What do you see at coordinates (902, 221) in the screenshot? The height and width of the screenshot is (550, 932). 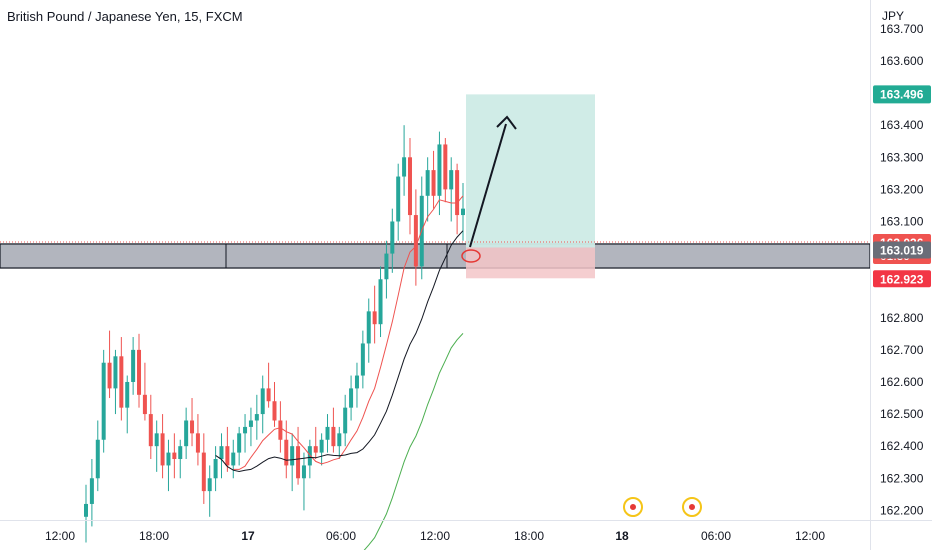 I see `price-tick-label: 163.100` at bounding box center [902, 221].